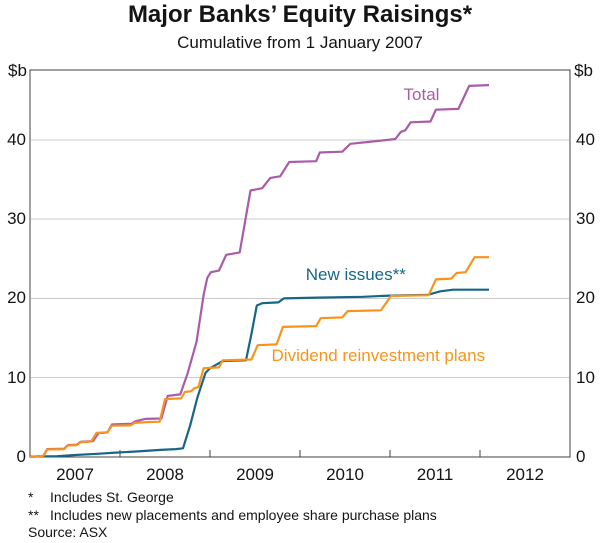 The height and width of the screenshot is (543, 600). What do you see at coordinates (68, 532) in the screenshot?
I see `source-line: Source: ASX` at bounding box center [68, 532].